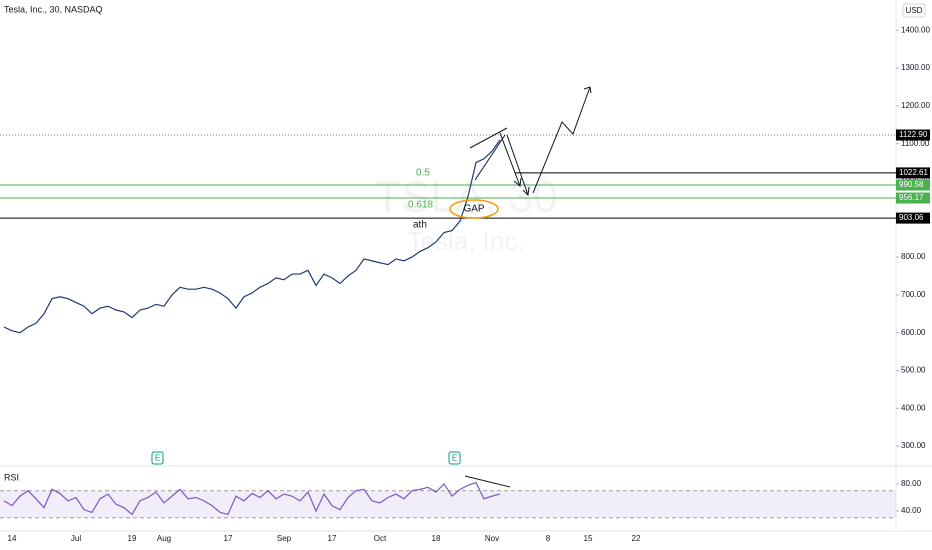 The width and height of the screenshot is (932, 550). What do you see at coordinates (915, 105) in the screenshot?
I see `y-tick-label: 1200.00` at bounding box center [915, 105].